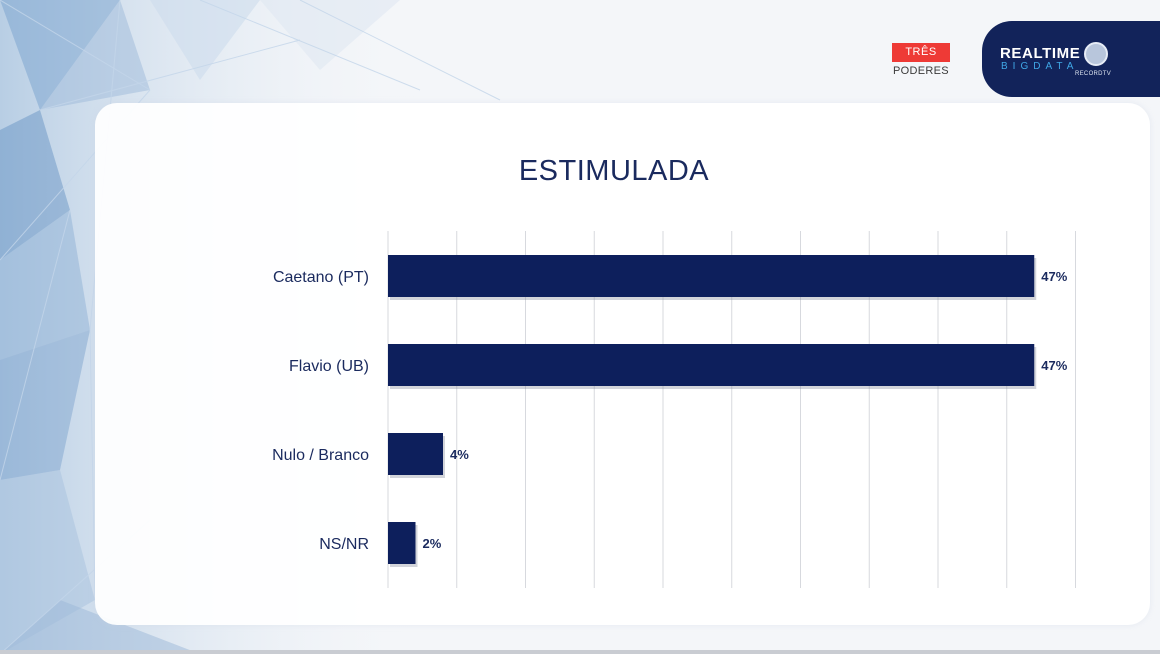  What do you see at coordinates (329, 366) in the screenshot?
I see `category-label: Flavio (UB)` at bounding box center [329, 366].